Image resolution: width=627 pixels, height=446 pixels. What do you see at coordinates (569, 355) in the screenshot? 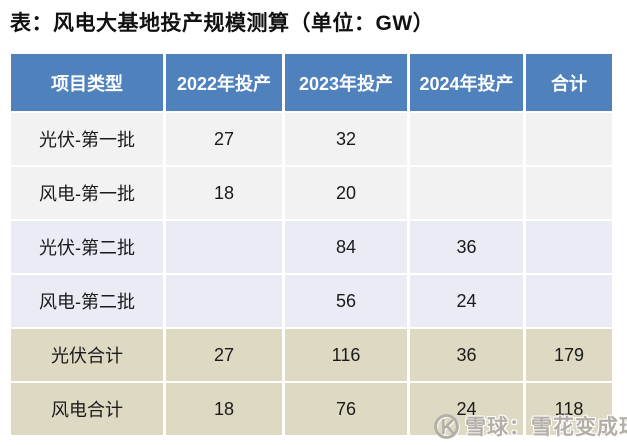
I see `cell-value: 179` at bounding box center [569, 355].